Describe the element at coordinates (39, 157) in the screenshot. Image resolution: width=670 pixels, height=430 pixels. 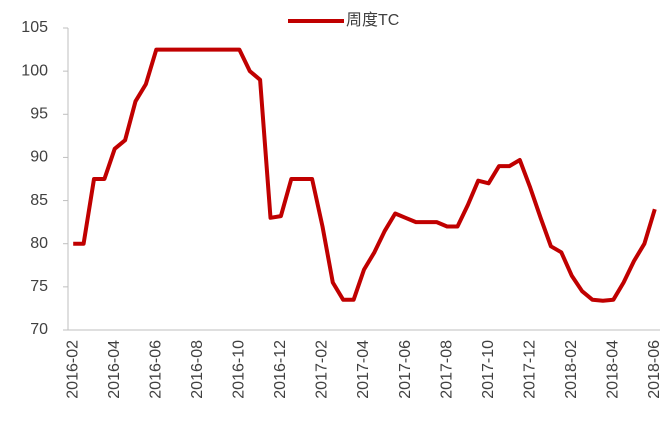
I see `y-tick-label: 90` at that location.